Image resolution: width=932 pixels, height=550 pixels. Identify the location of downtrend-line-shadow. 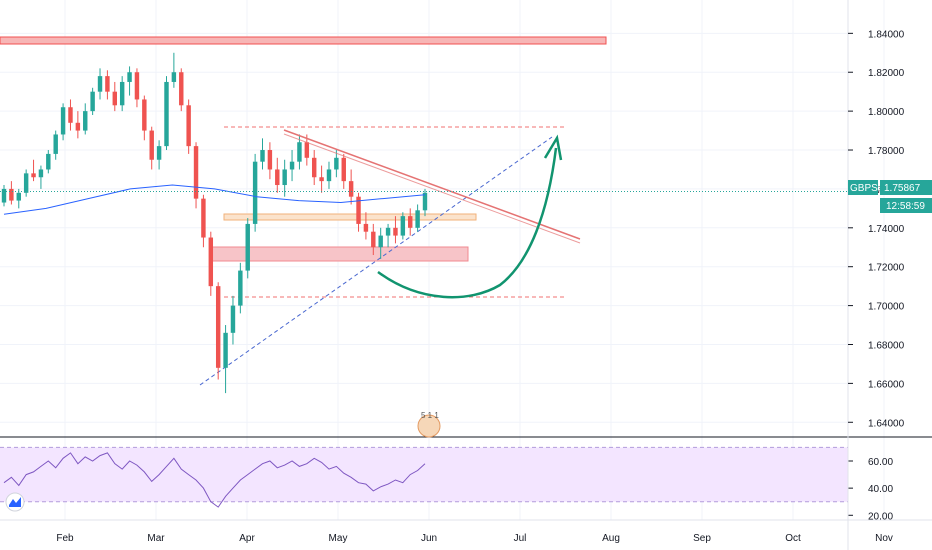
(432, 188).